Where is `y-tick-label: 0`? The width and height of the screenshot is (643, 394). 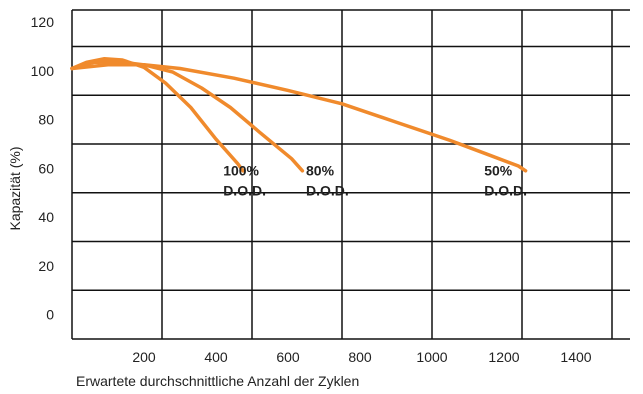 y-tick-label: 0 is located at coordinates (50, 315).